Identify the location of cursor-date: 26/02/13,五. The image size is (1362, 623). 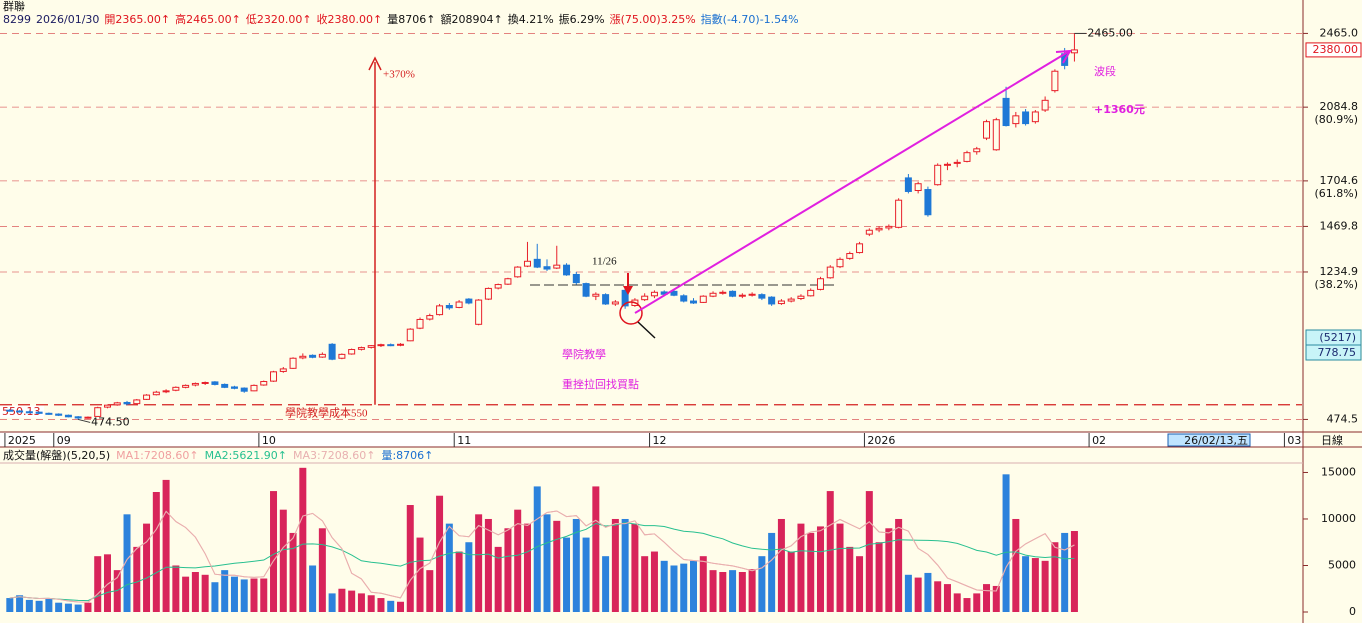
(1216, 440).